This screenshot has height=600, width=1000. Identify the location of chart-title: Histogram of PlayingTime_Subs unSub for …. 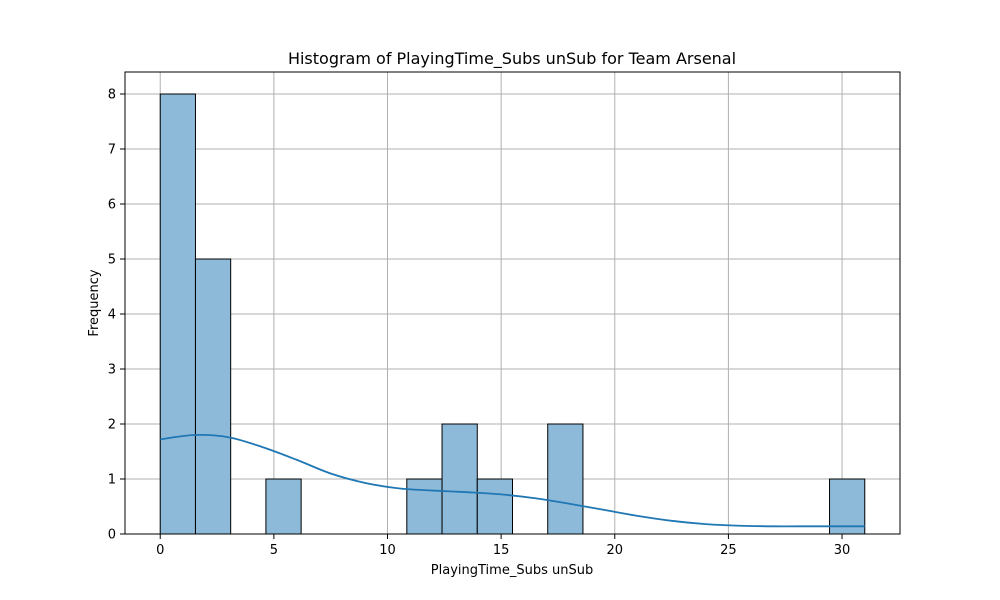
(512, 59).